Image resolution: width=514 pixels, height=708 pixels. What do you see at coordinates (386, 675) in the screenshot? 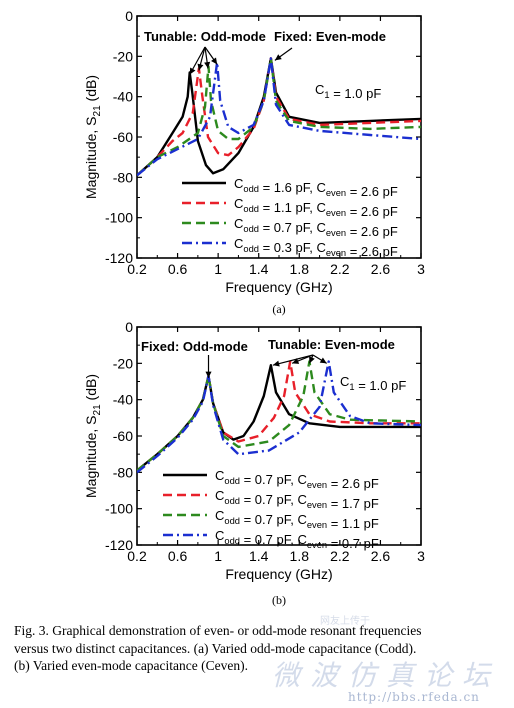
I see `watermark-title: 微波仿真论坛` at bounding box center [386, 675].